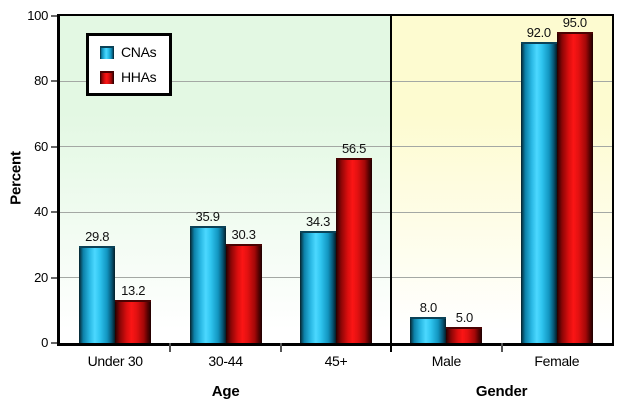  I want to click on value-label-hhas-30-44: 30.3, so click(243, 234).